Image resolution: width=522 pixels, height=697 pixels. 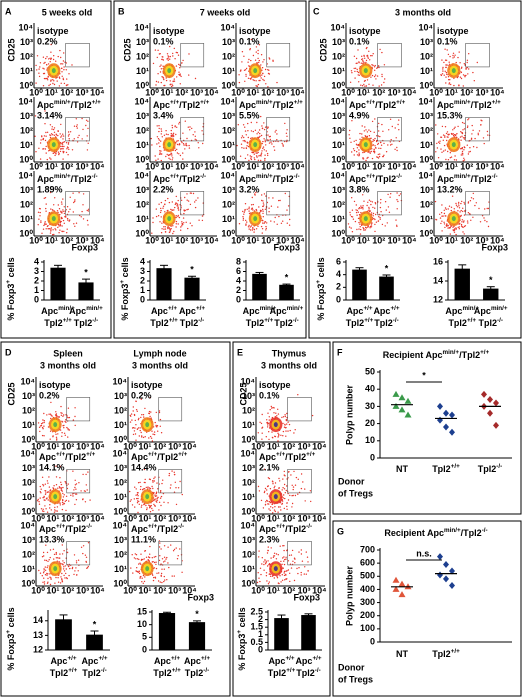 What do you see at coordinates (471, 533) in the screenshot?
I see `chart-title-part: /Tpl2` at bounding box center [471, 533].